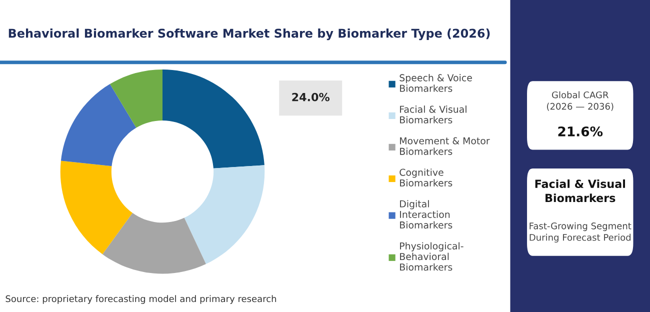 The height and width of the screenshot is (312, 650). I want to click on legend-label: Physiological-Behavioral Biomarkers, so click(432, 256).